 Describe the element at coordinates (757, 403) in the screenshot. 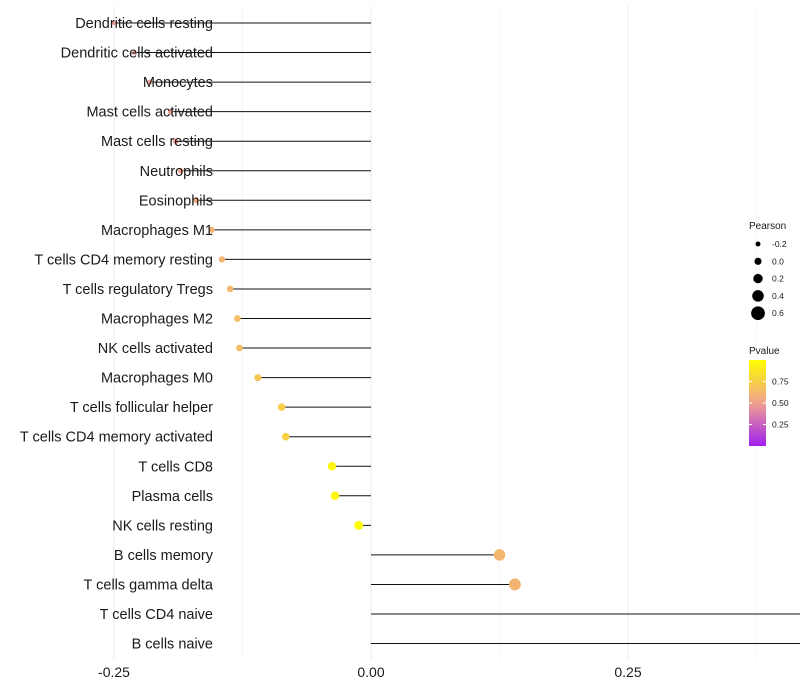

I see `color-legend-bar` at that location.